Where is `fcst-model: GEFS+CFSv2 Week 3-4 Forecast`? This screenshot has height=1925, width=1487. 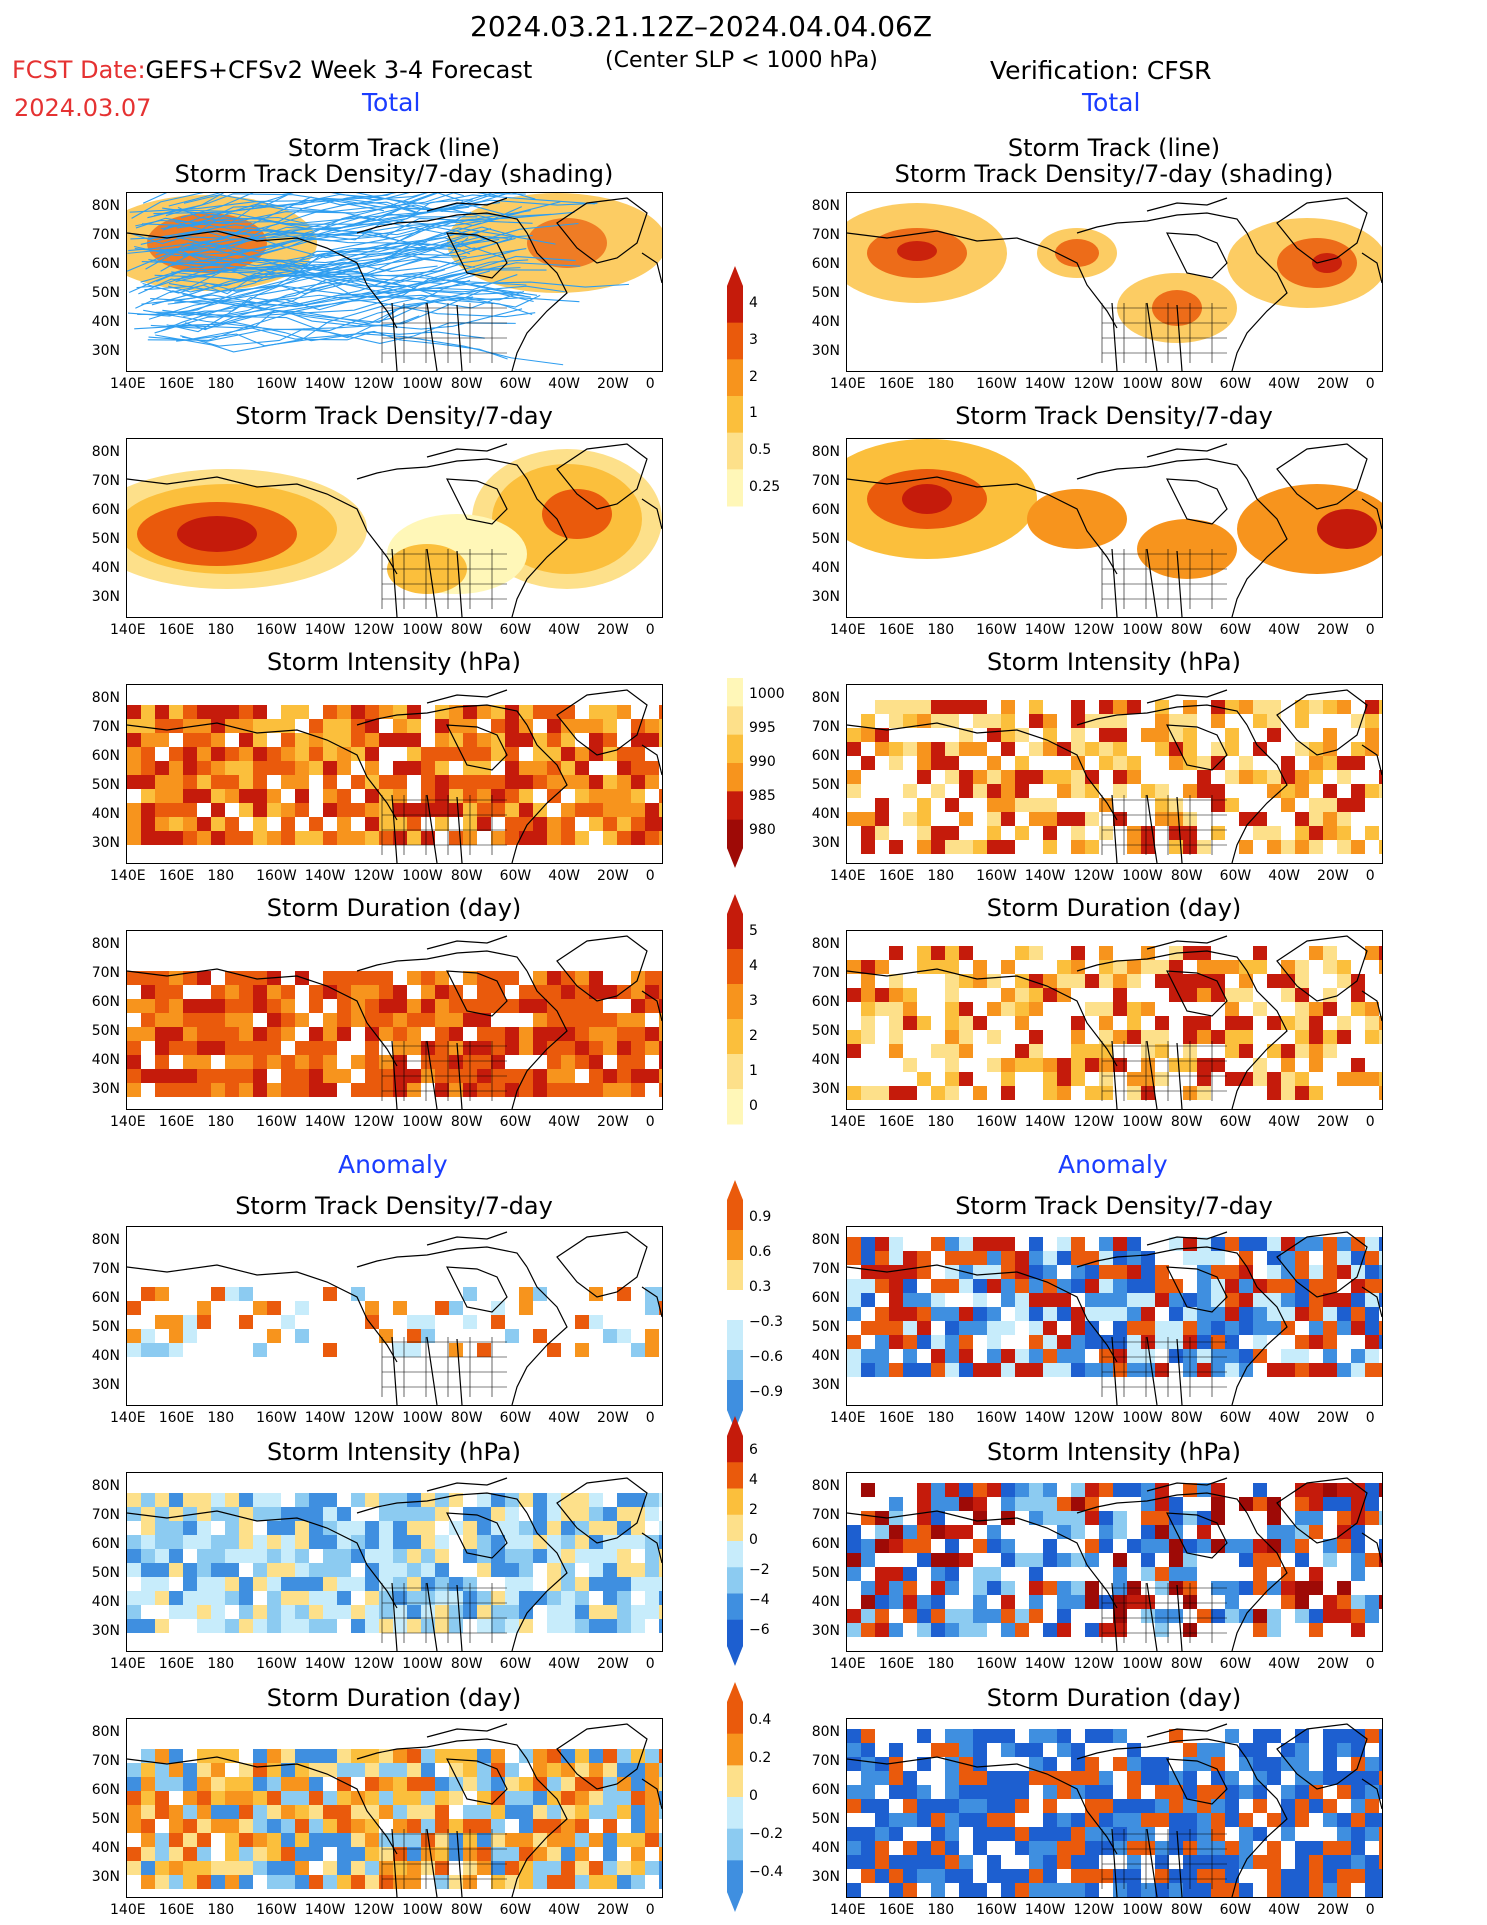 fcst-model: GEFS+CFSv2 Week 3-4 Forecast is located at coordinates (339, 70).